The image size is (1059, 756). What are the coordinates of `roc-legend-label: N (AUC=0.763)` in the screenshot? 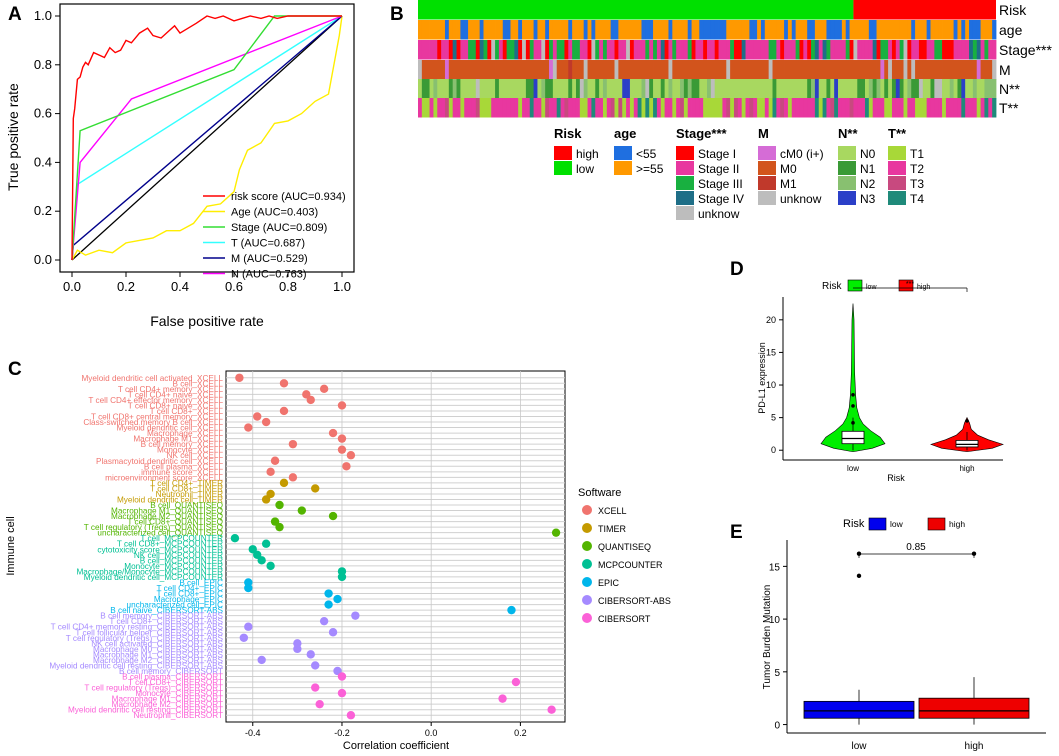 It's located at (269, 275).